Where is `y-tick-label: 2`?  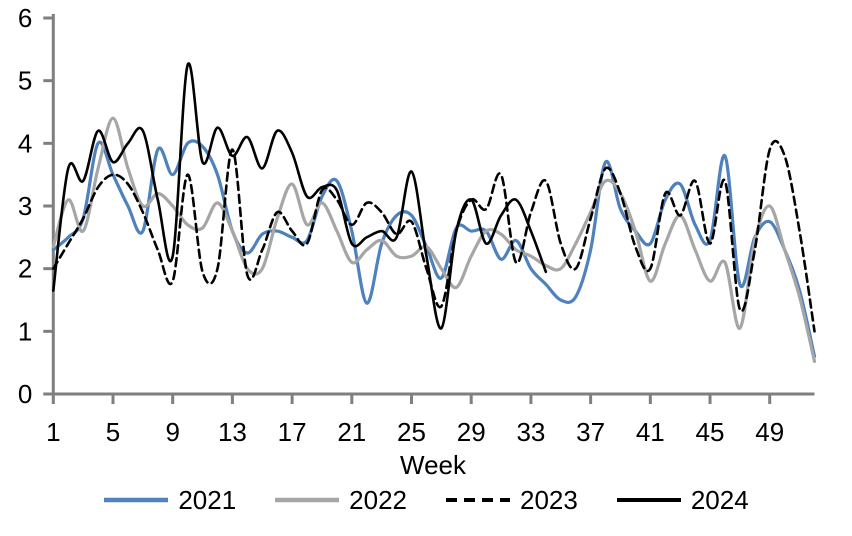 y-tick-label: 2 is located at coordinates (25, 269).